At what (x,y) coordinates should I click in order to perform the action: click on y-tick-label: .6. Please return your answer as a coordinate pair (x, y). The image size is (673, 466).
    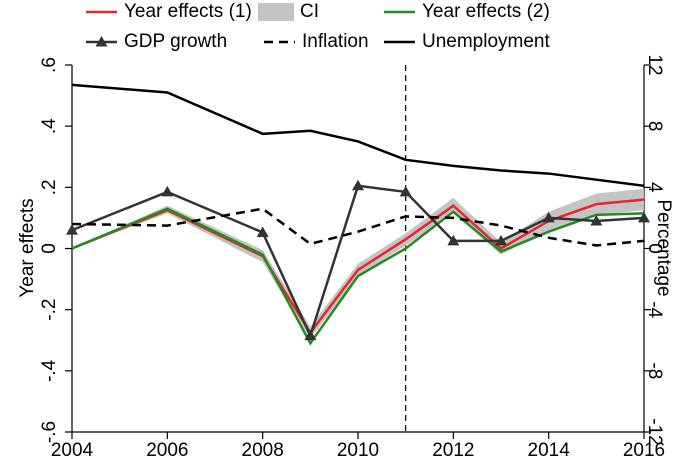
    Looking at the image, I should click on (49, 65).